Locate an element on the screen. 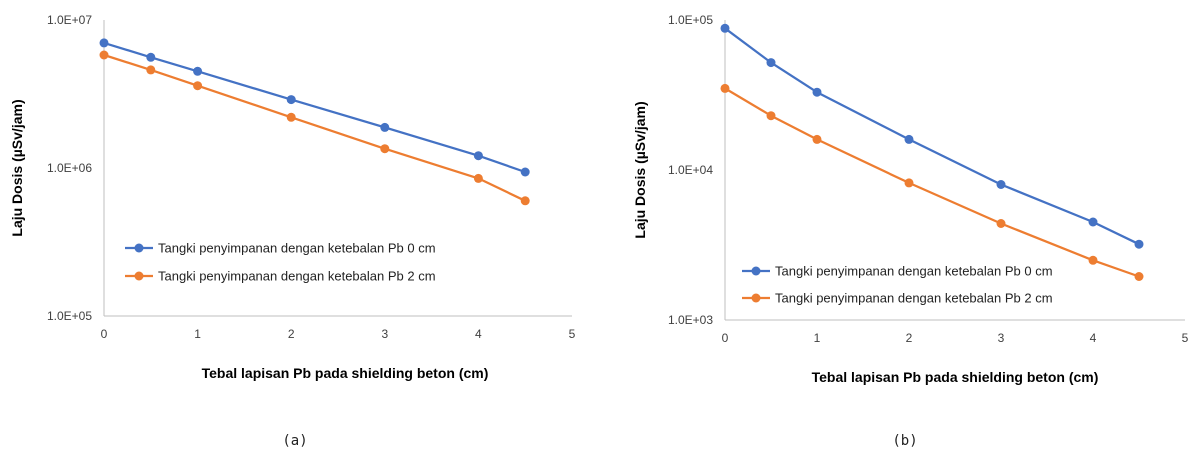  chart-a-x-tick-label: 5 is located at coordinates (572, 334).